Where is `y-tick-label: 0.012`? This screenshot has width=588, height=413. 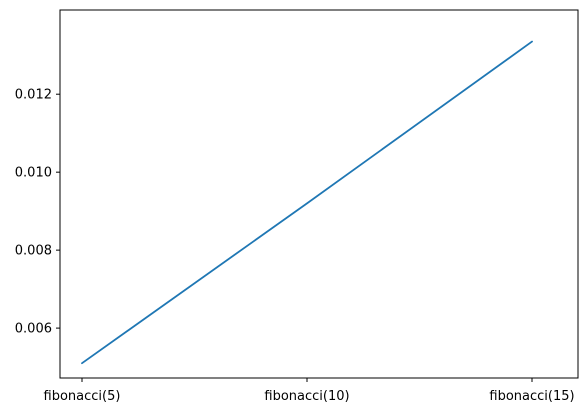 y-tick-label: 0.012 is located at coordinates (33, 95).